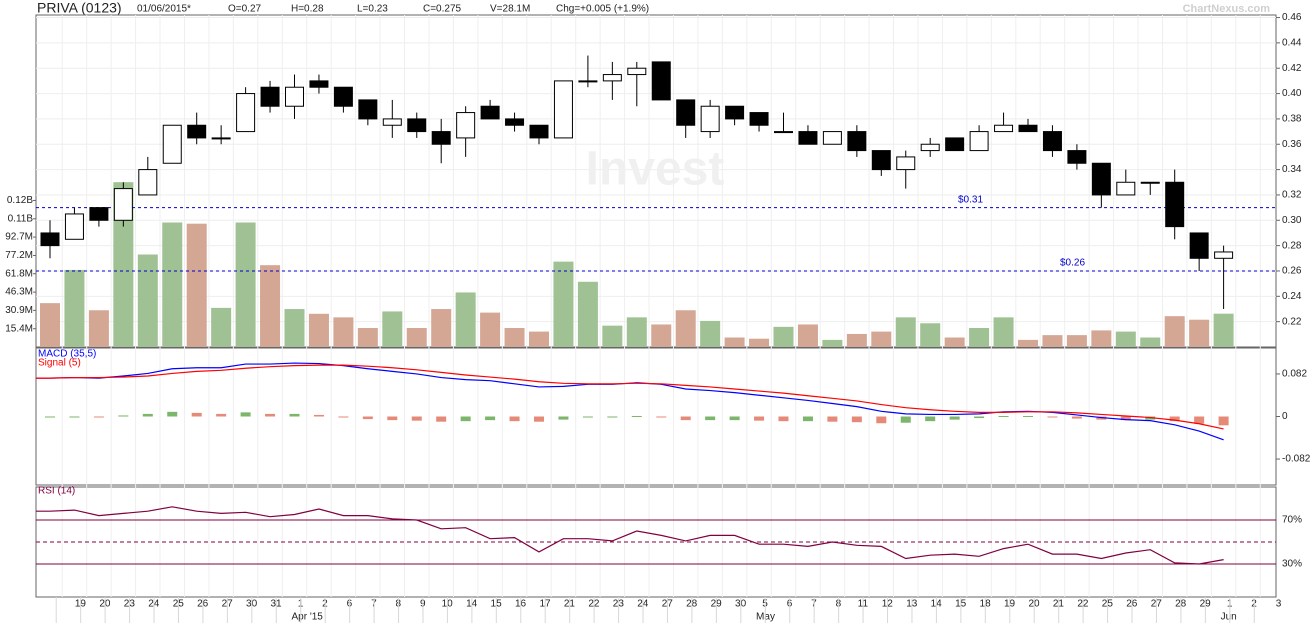  I want to click on header-field: O=0.27, so click(245, 9).